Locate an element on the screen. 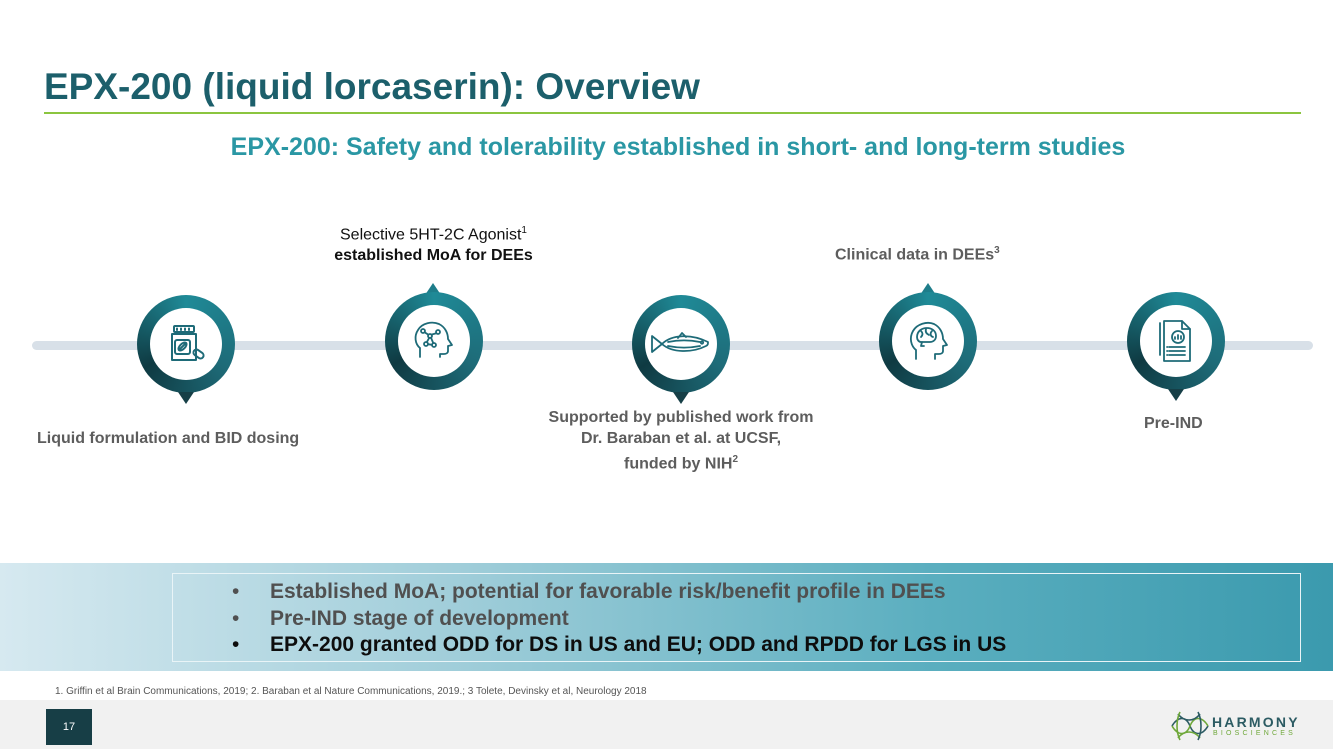  head-brain-icon is located at coordinates (928, 340).